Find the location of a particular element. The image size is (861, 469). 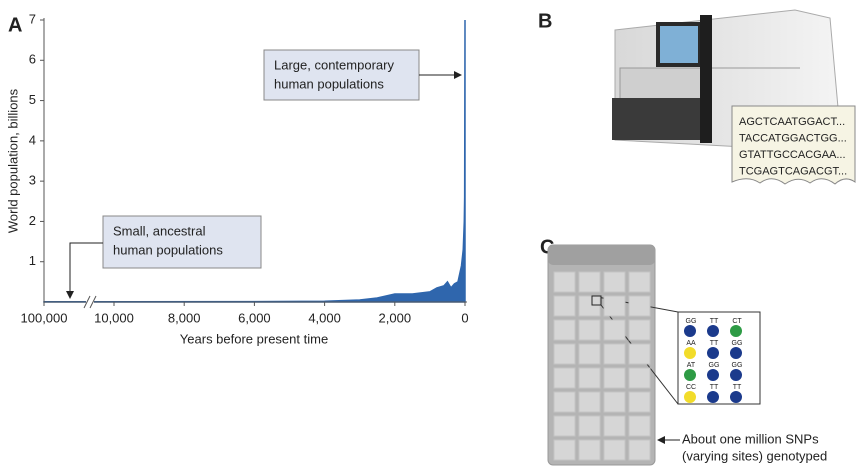

y-tick-label: 5 is located at coordinates (32, 99).